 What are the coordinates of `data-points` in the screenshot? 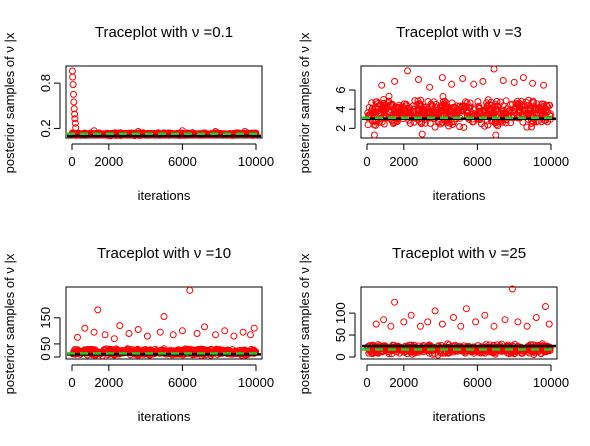 It's located at (459, 102).